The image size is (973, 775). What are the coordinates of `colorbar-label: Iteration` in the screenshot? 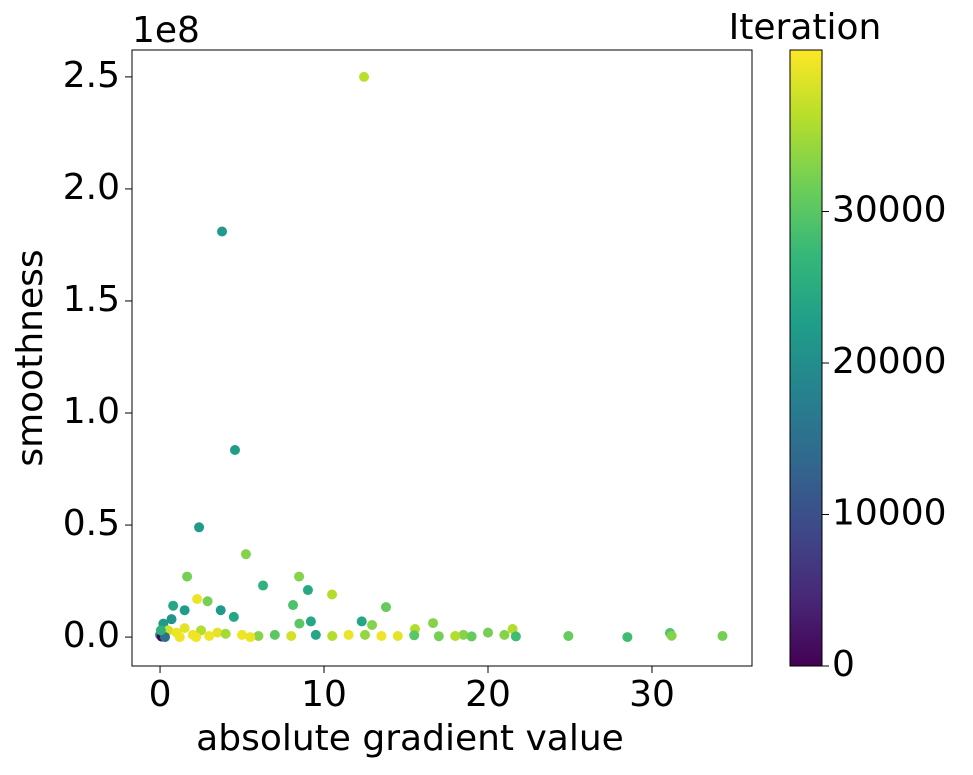 It's located at (805, 27).